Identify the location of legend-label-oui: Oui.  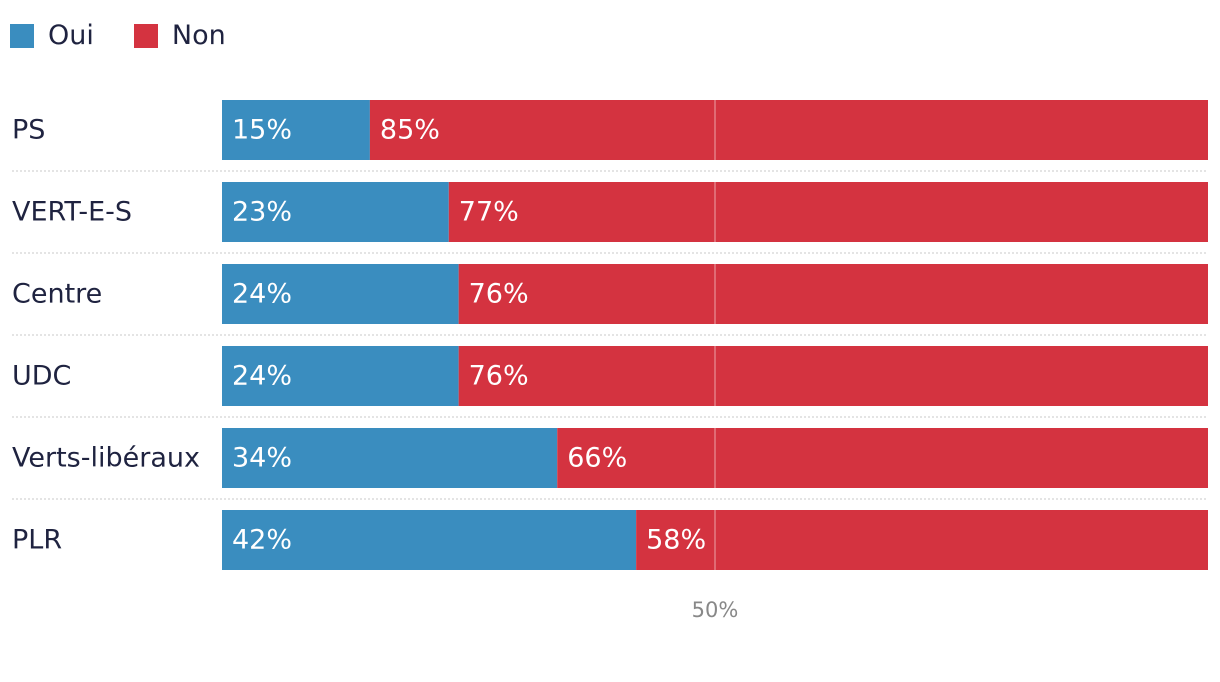
(71, 35).